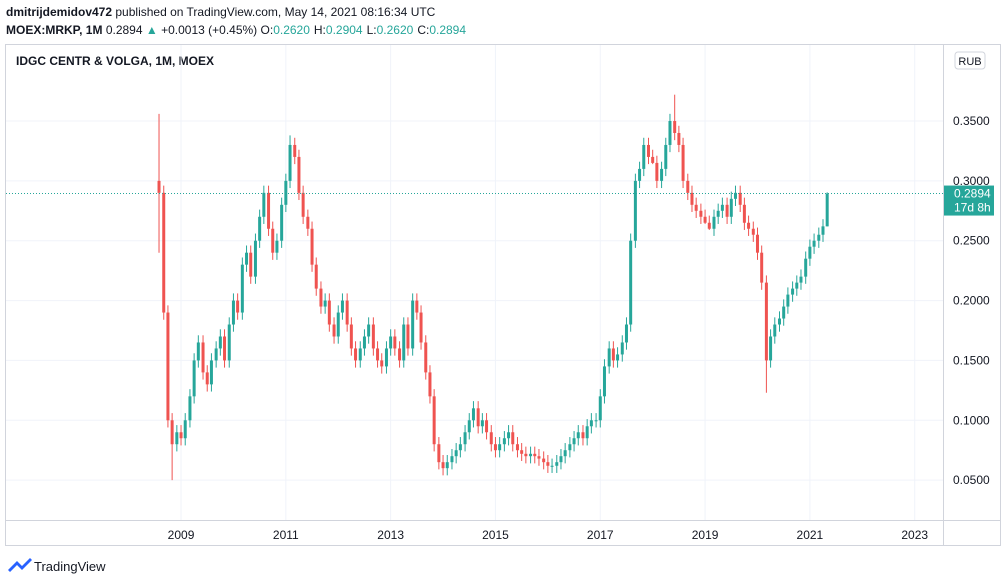 The image size is (1007, 585). I want to click on x-tick-label: 2015, so click(495, 535).